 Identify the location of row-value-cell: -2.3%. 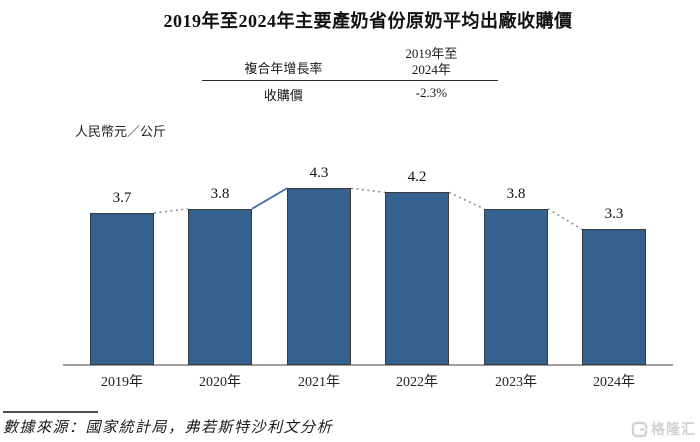
(431, 93).